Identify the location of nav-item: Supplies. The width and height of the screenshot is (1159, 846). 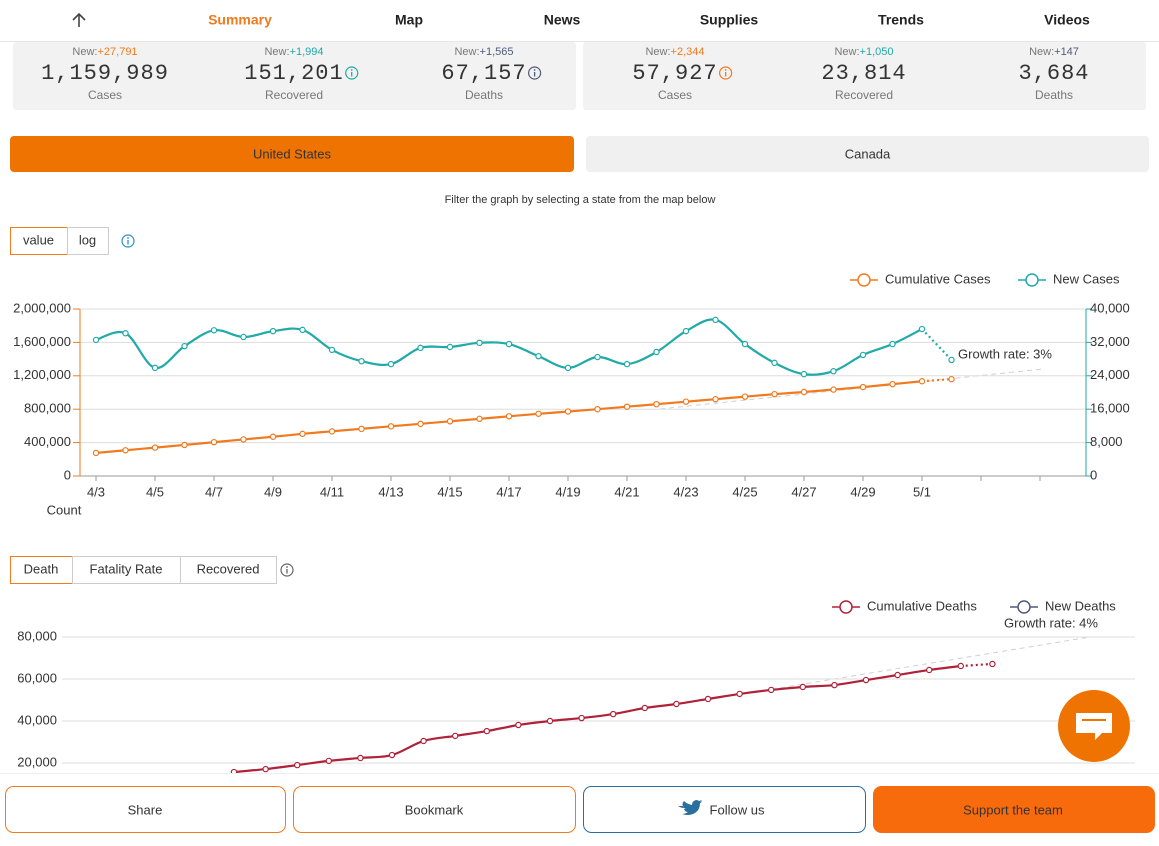
(729, 20).